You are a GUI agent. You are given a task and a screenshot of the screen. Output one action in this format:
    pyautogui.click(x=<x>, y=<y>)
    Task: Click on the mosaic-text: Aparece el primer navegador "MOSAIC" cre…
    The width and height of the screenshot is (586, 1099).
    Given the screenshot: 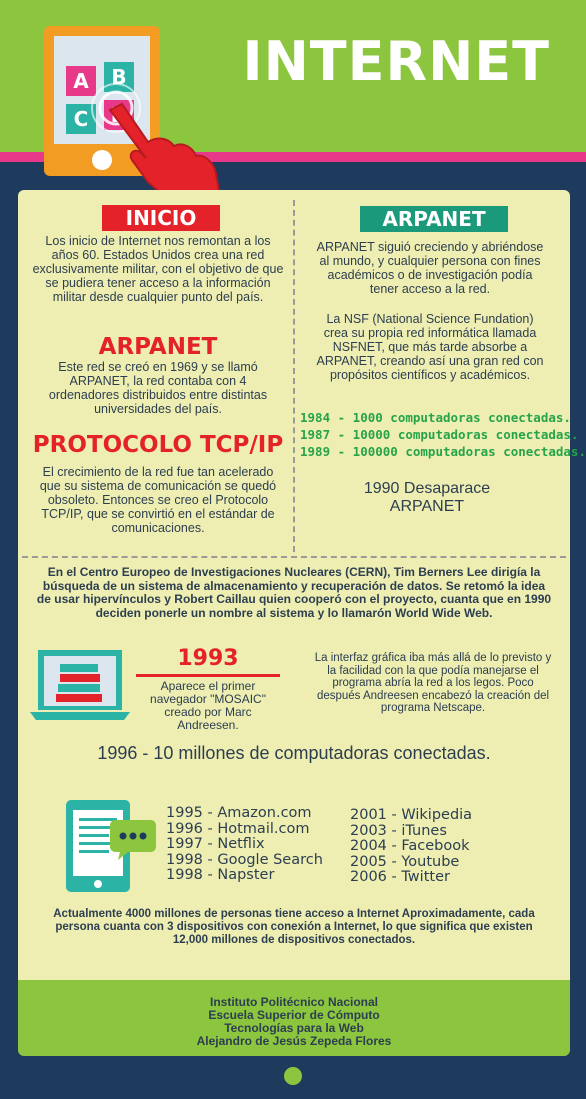 What is the action you would take?
    pyautogui.click(x=208, y=705)
    